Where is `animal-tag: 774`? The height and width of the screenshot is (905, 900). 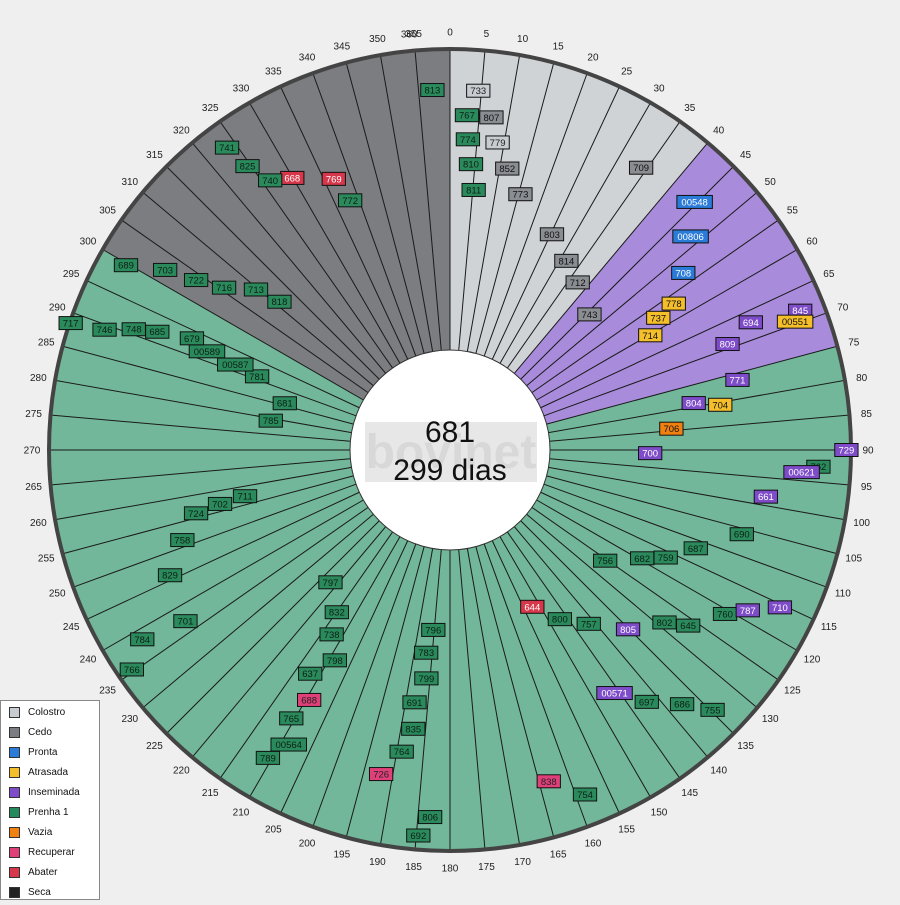 animal-tag: 774 is located at coordinates (468, 139).